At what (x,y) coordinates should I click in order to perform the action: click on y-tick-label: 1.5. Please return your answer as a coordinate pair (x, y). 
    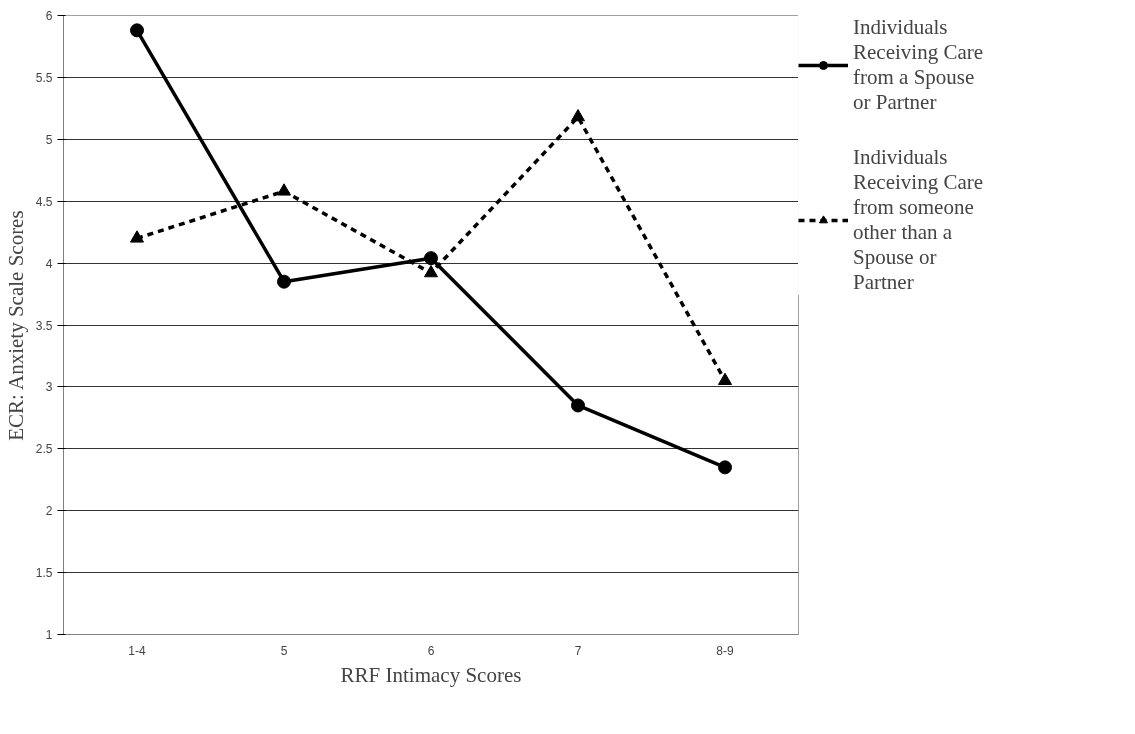
    Looking at the image, I should click on (44, 573).